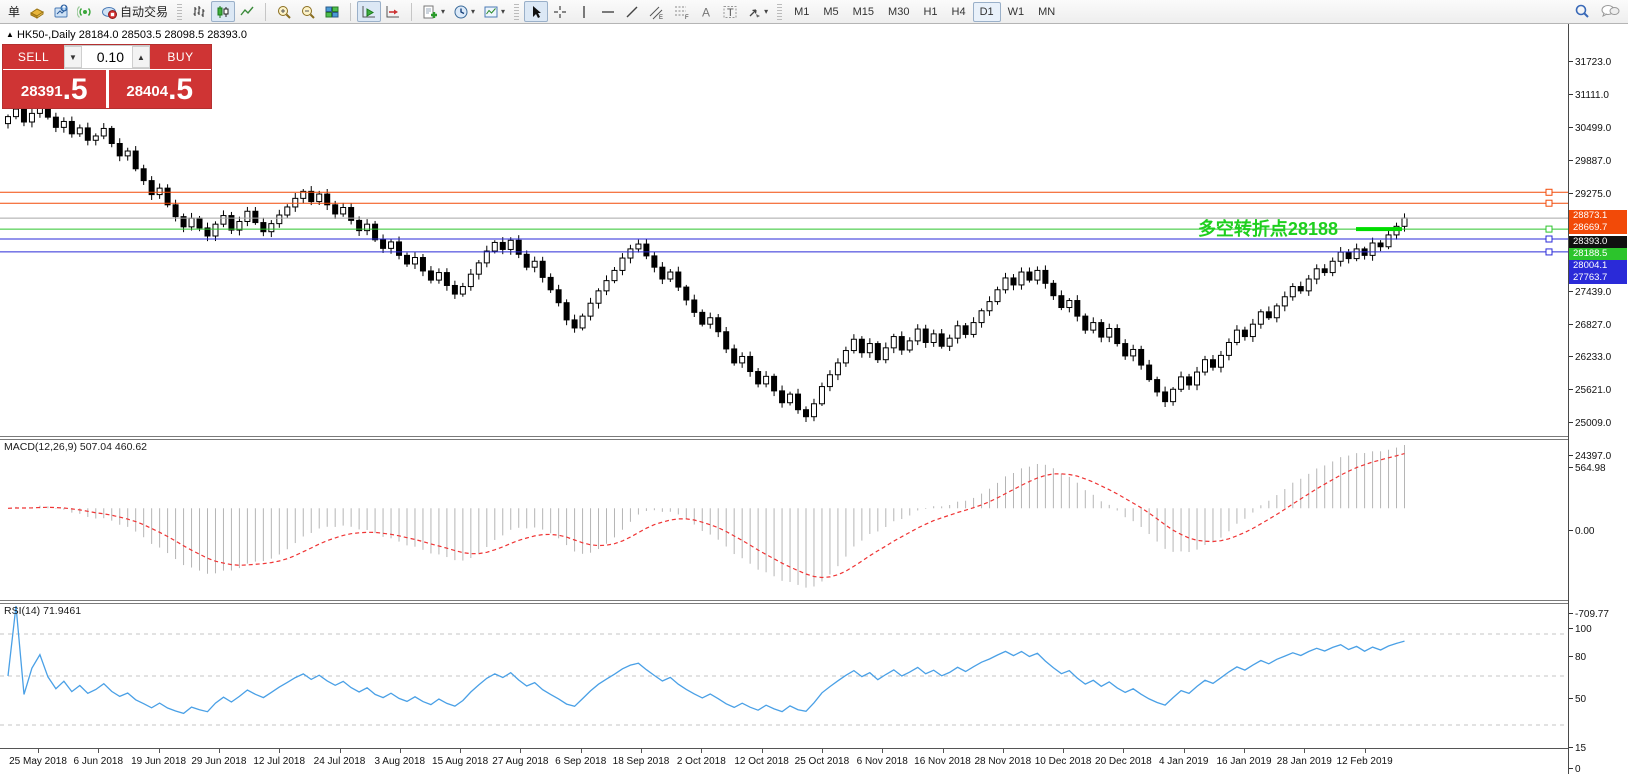  Describe the element at coordinates (1591, 292) in the screenshot. I see `price-tick-label: 27439.0` at that location.